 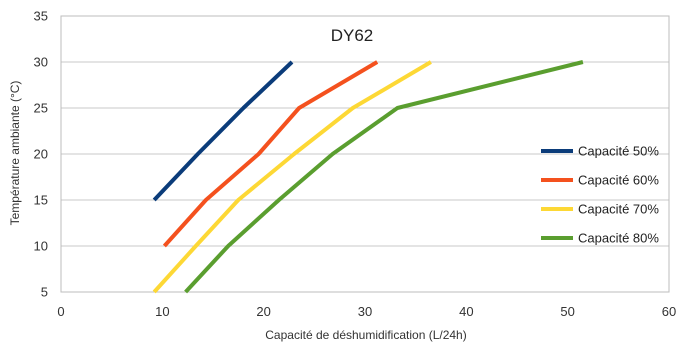 I want to click on legend-label-4: Capacité 80%, so click(x=618, y=238).